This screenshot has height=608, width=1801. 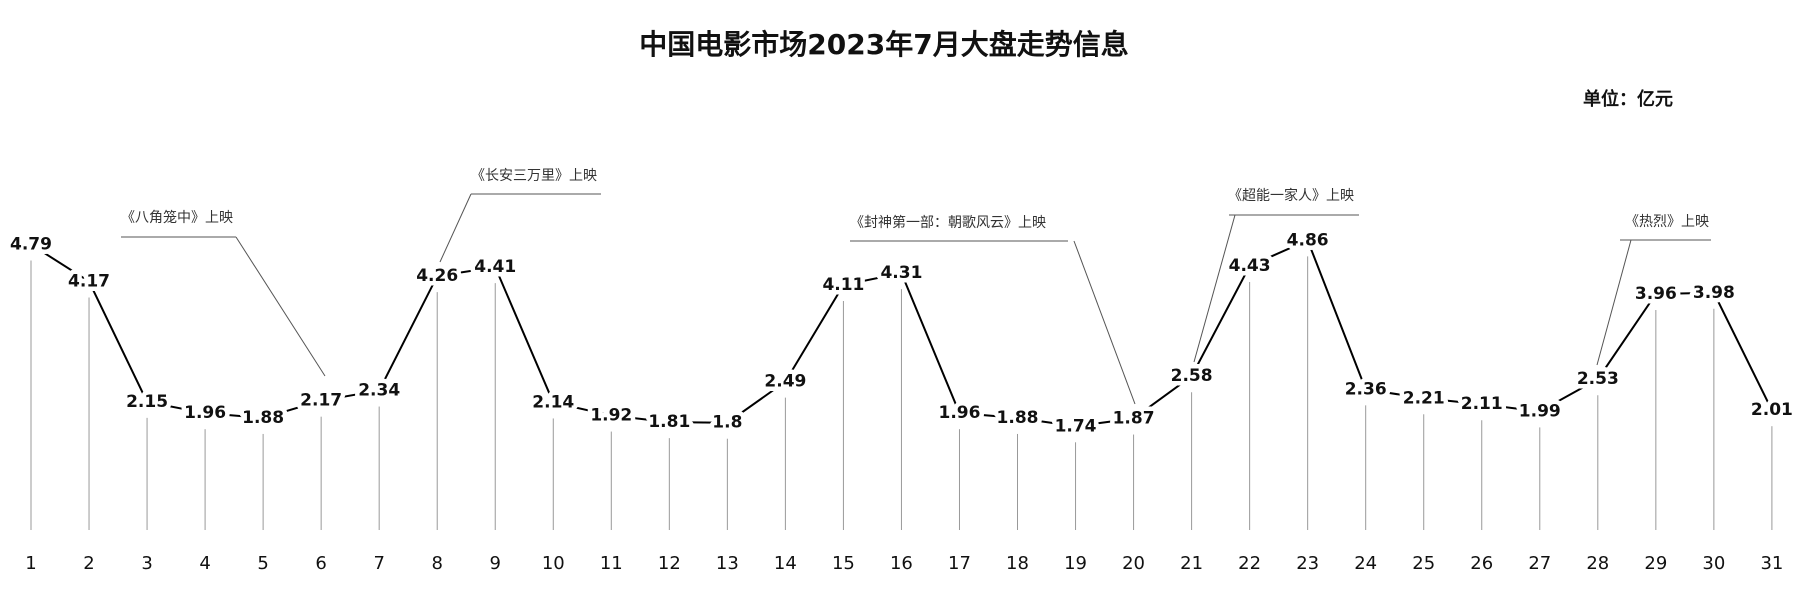 What do you see at coordinates (883, 44) in the screenshot?
I see `chart-title: 中国电影市场2023年7月大盘走势信息` at bounding box center [883, 44].